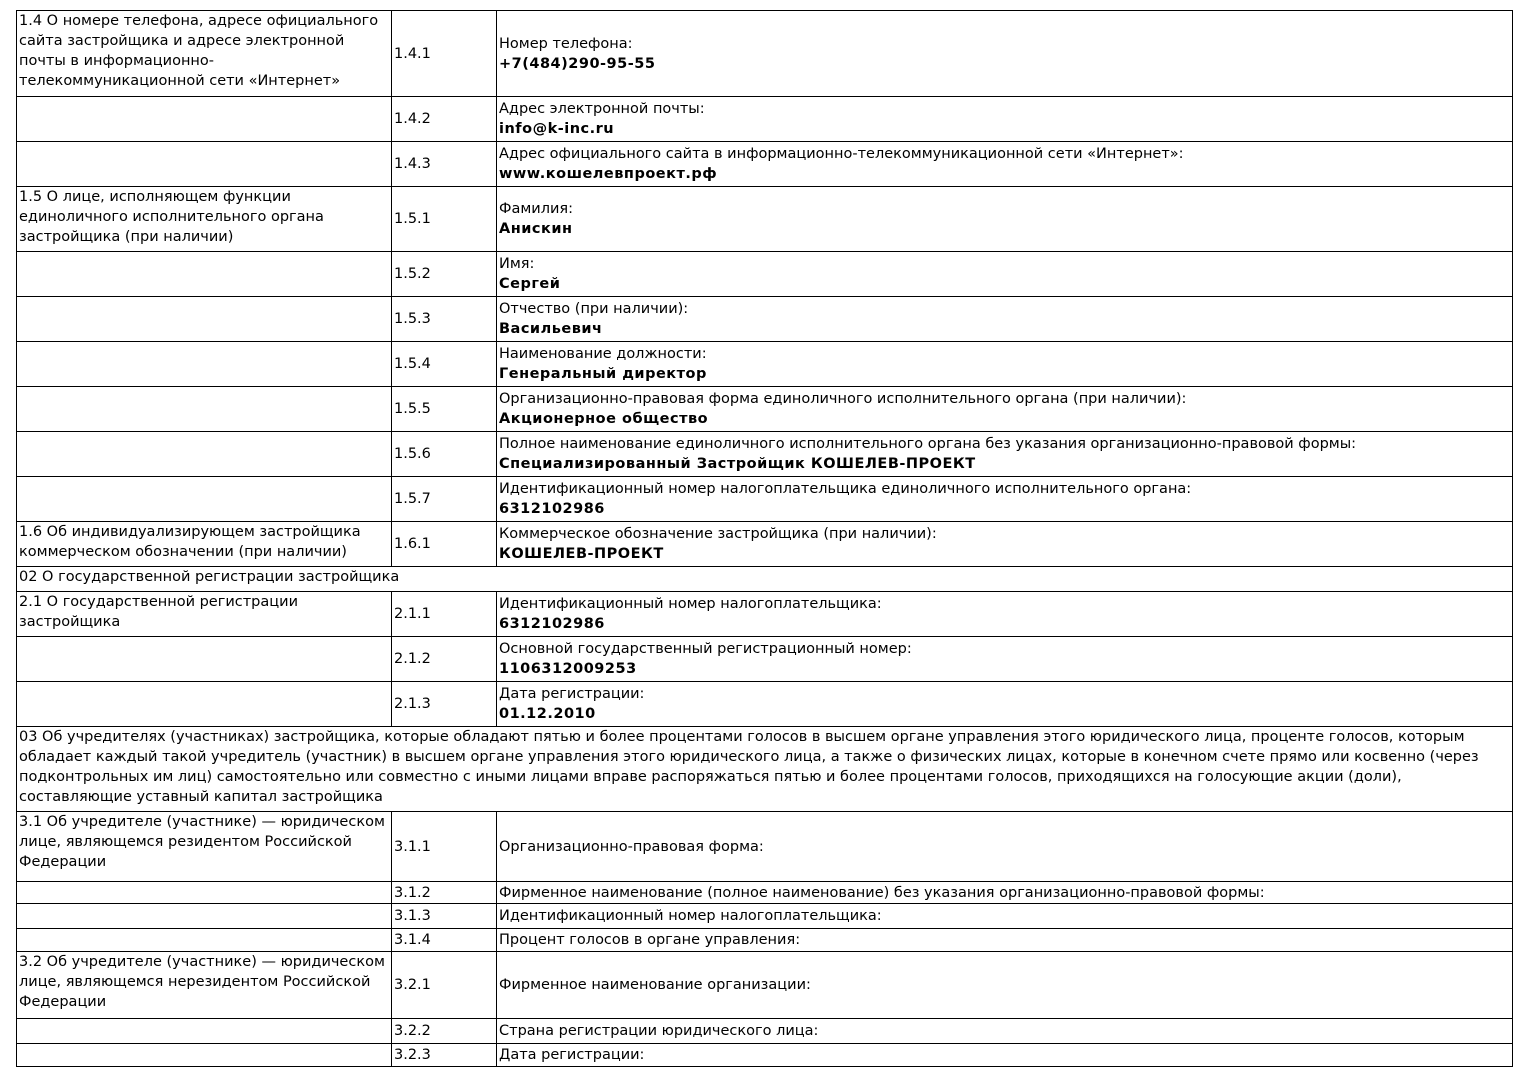 The width and height of the screenshot is (1529, 1080). What do you see at coordinates (1004, 1055) in the screenshot?
I see `field-cell: Дата регистрации:` at bounding box center [1004, 1055].